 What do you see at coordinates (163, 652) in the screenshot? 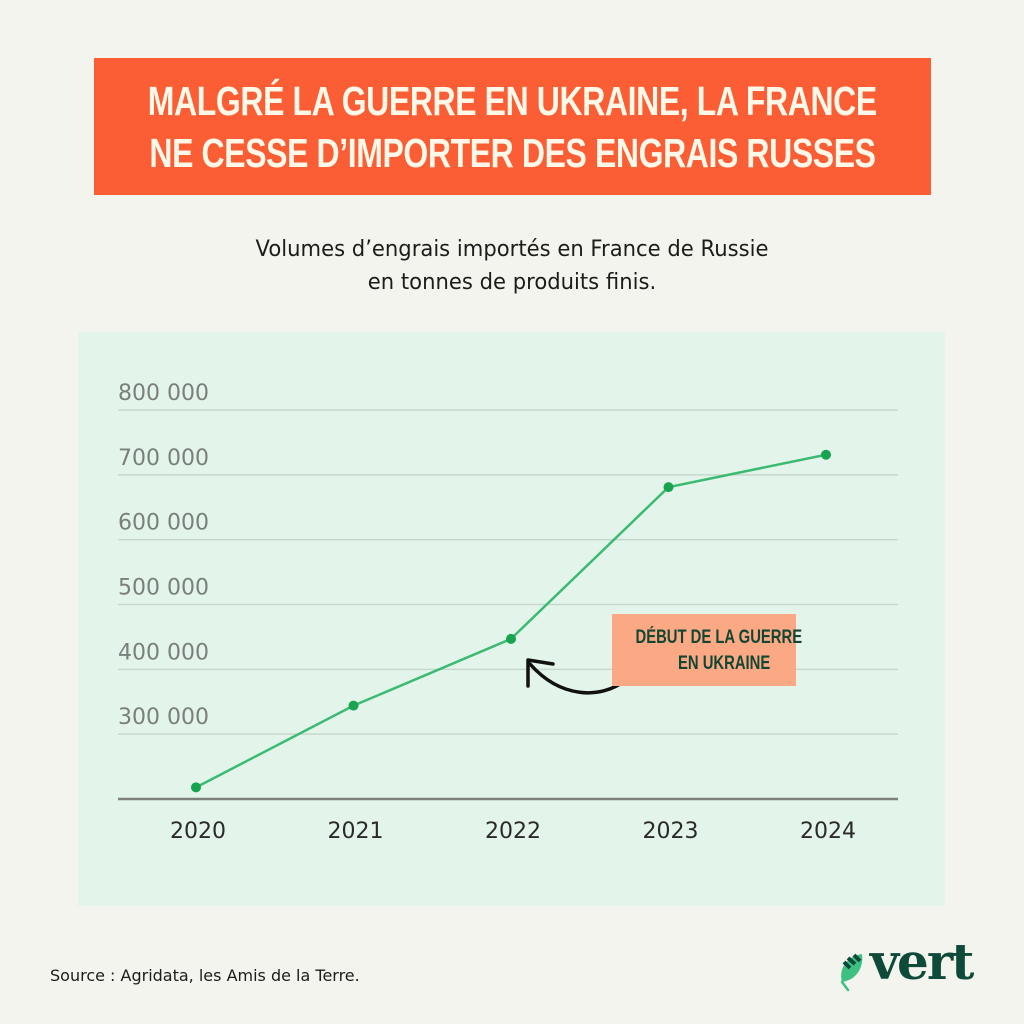
I see `y-tick-label: 400 000` at bounding box center [163, 652].